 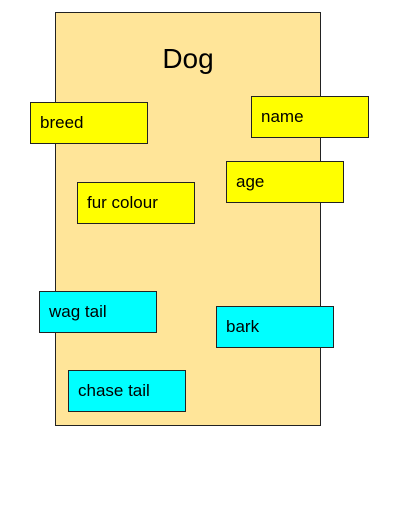 I want to click on attribute-age: age, so click(x=285, y=182).